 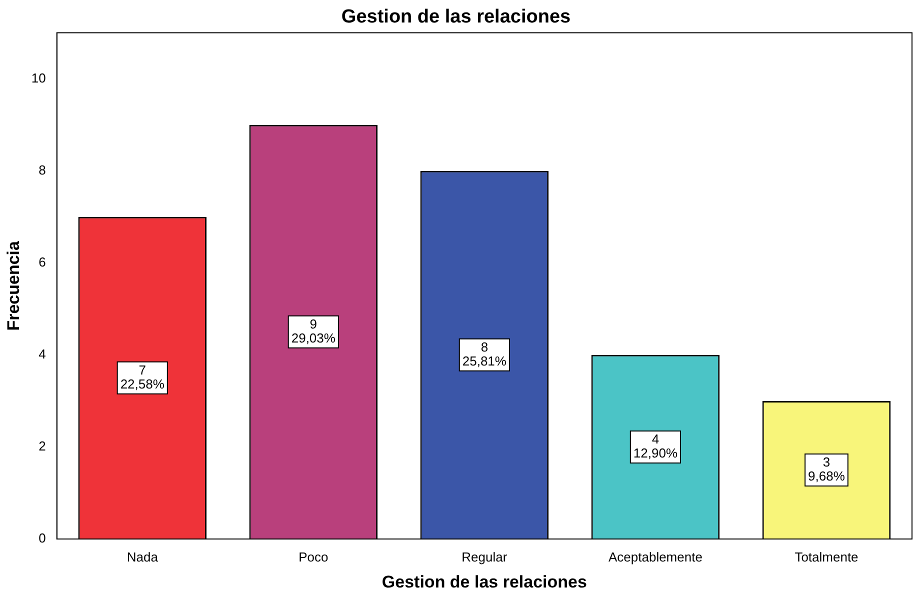 What do you see at coordinates (42, 262) in the screenshot?
I see `y-tick-label: 6` at bounding box center [42, 262].